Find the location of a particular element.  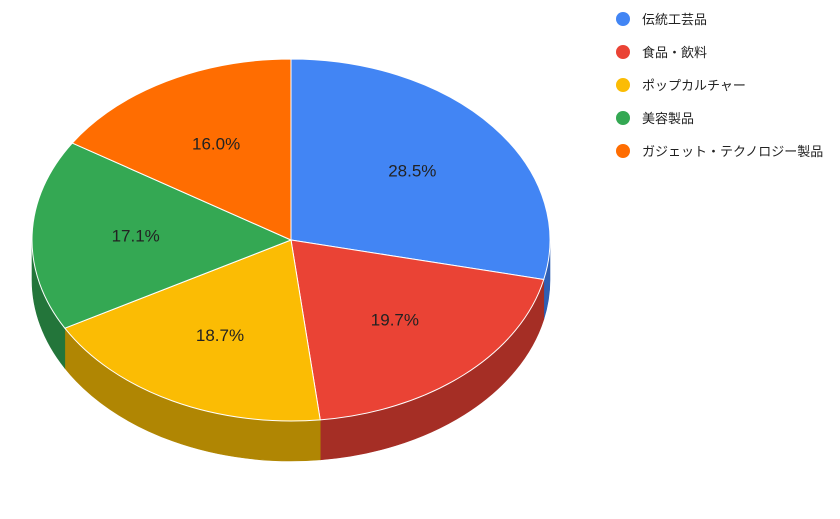

legend-item: 伝統工芸品 is located at coordinates (719, 18).